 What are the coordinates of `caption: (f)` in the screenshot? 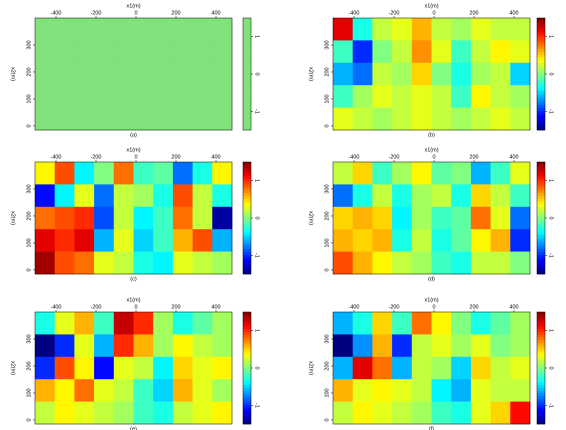 It's located at (431, 428).